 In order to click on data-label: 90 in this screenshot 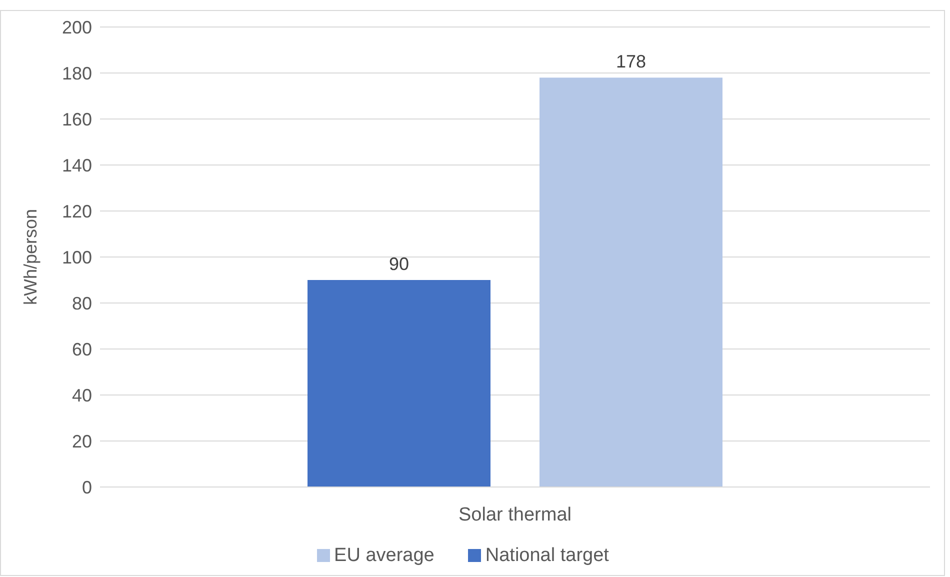, I will do `click(399, 264)`.